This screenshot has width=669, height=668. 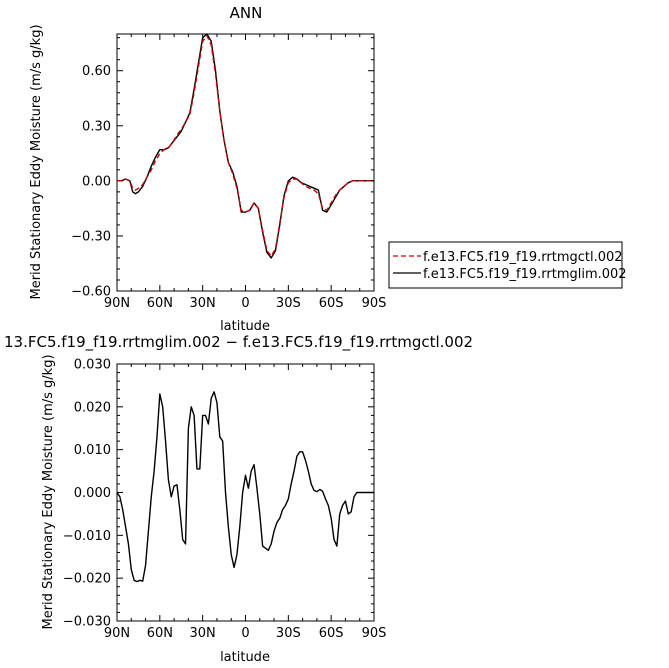 What do you see at coordinates (288, 633) in the screenshot?
I see `bottom-x-tick-label: 30S` at bounding box center [288, 633].